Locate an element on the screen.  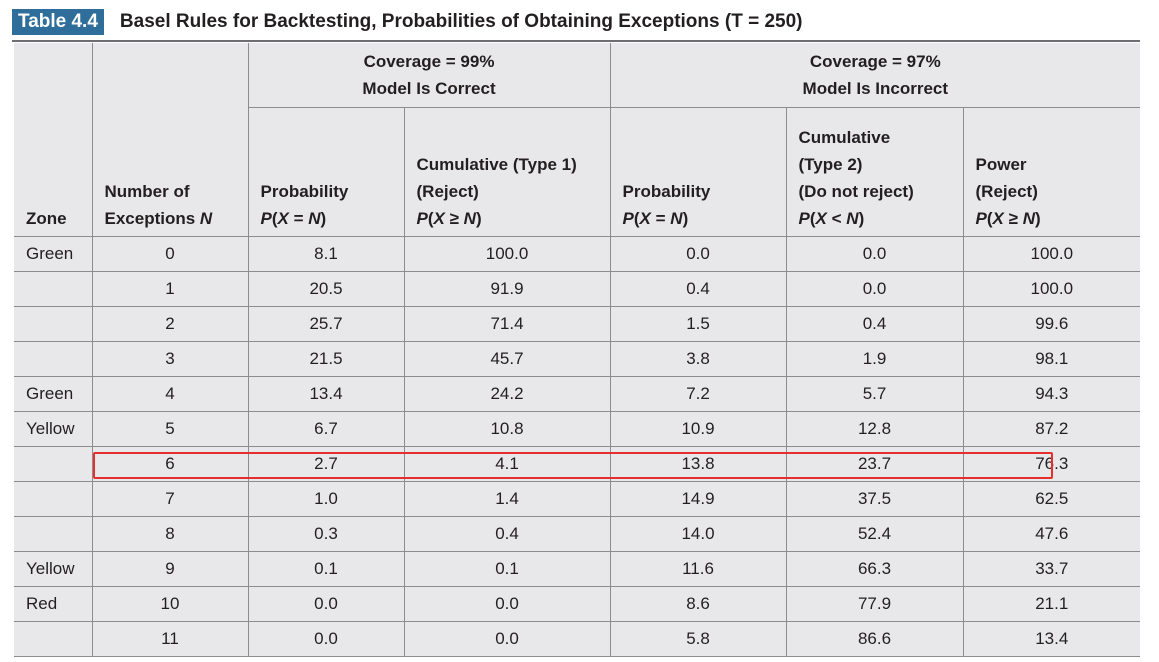
cell-c99: 91.9 is located at coordinates (507, 289).